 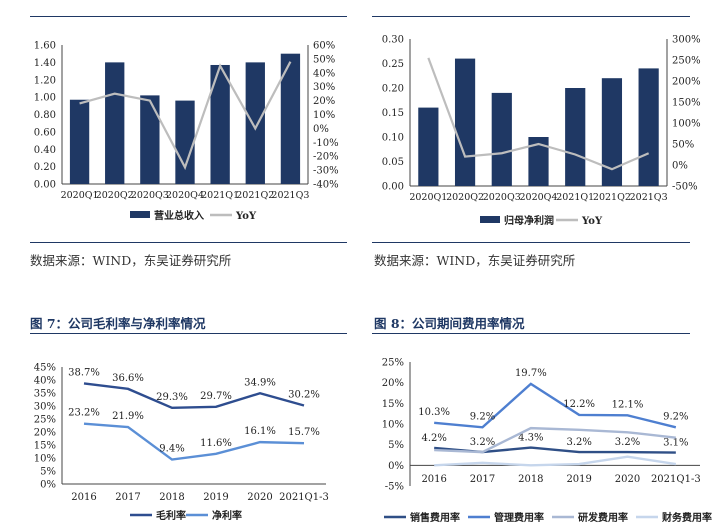 What do you see at coordinates (686, 40) in the screenshot?
I see `right-axis-tick: 300%` at bounding box center [686, 40].